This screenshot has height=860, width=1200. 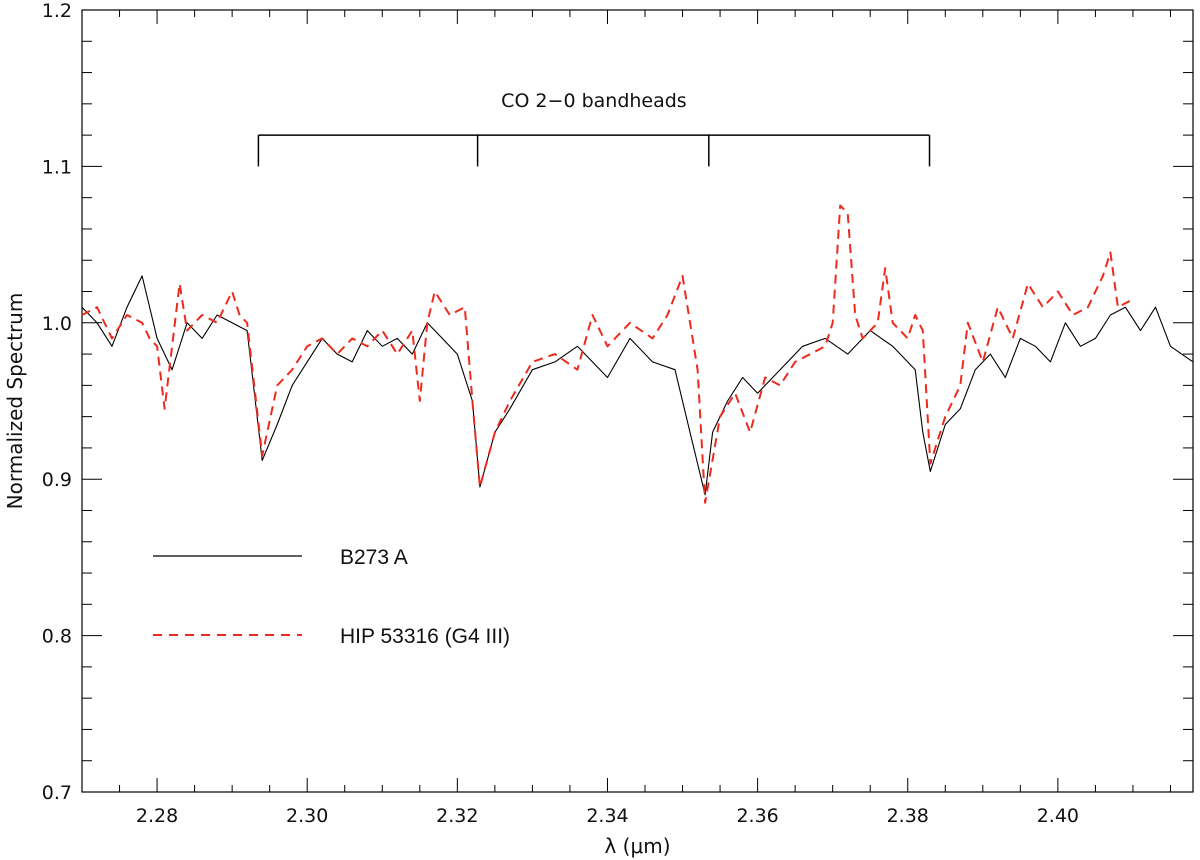 I want to click on y-tick-label: 0.9, so click(x=57, y=480).